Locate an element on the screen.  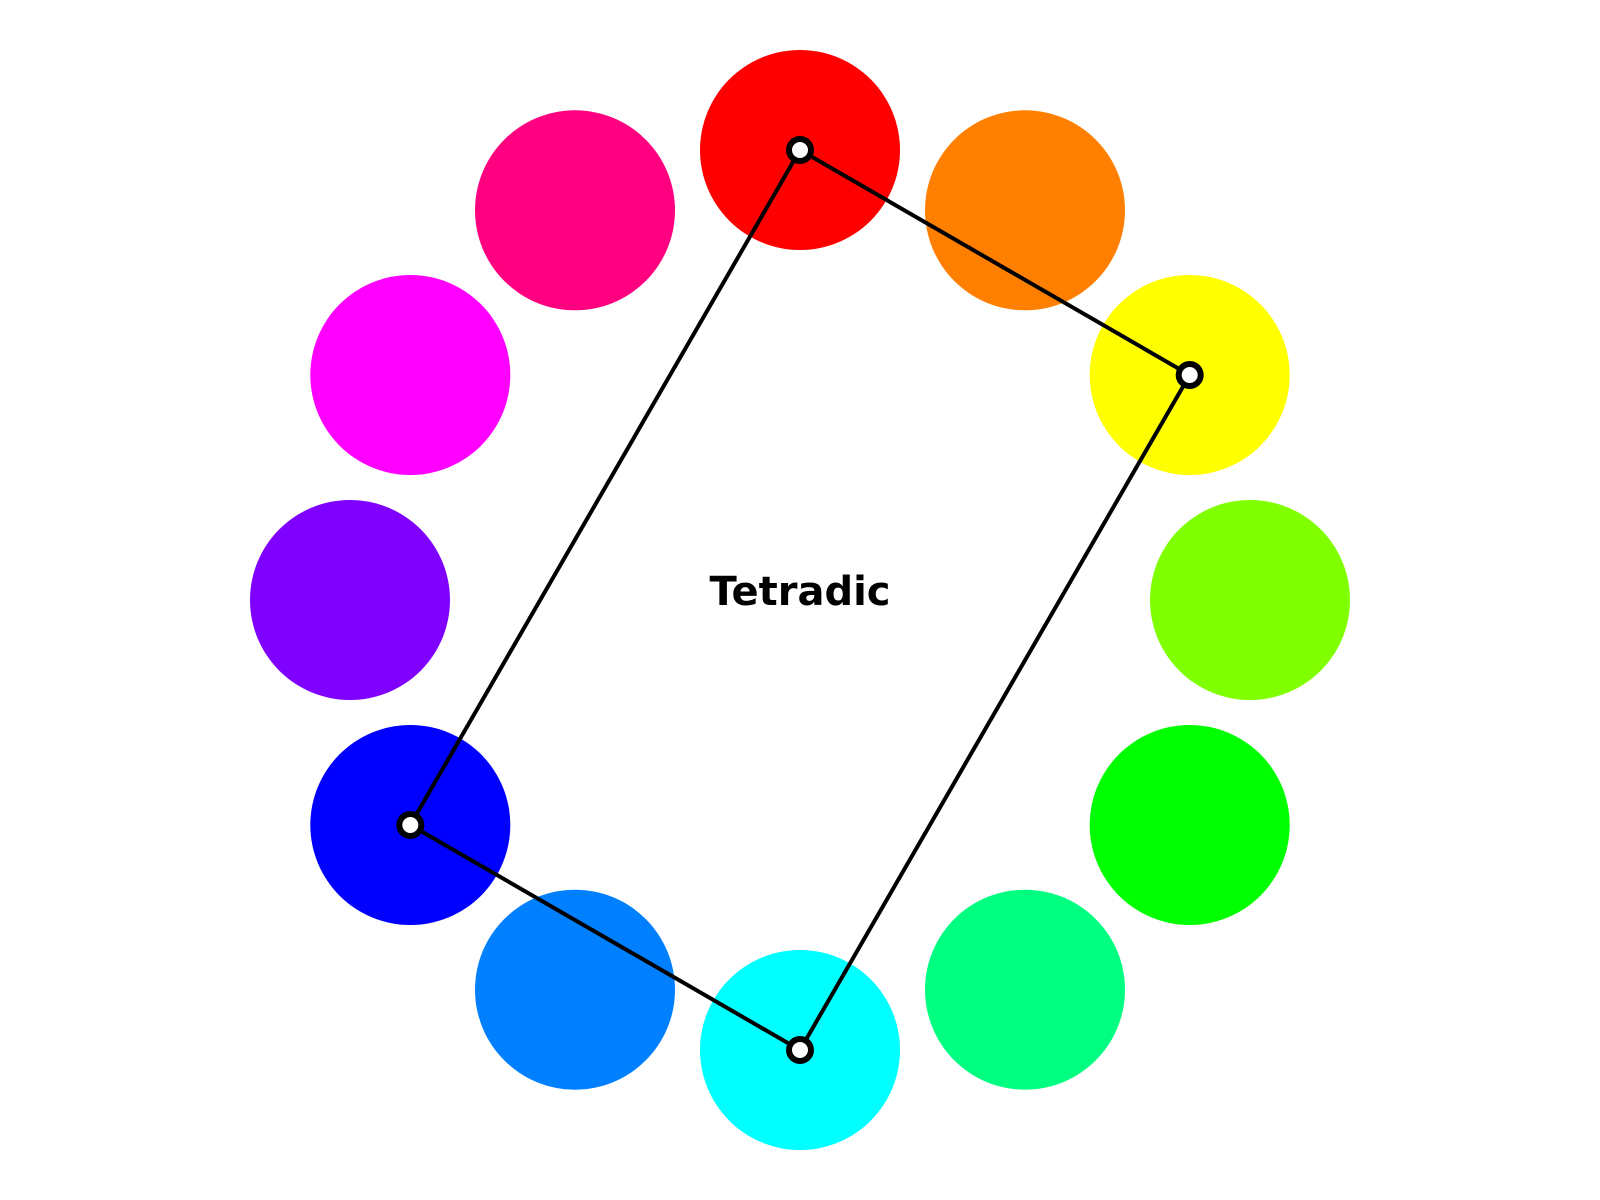
selected-marker-cyan is located at coordinates (800, 1050).